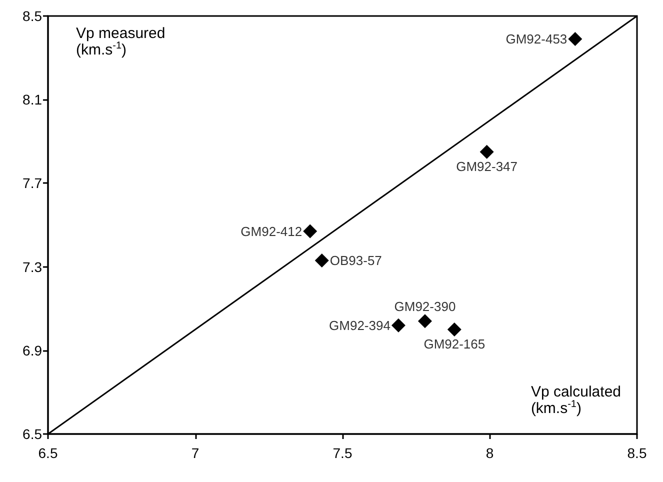  Describe the element at coordinates (455, 344) in the screenshot. I see `annotation: GM92-165` at that location.